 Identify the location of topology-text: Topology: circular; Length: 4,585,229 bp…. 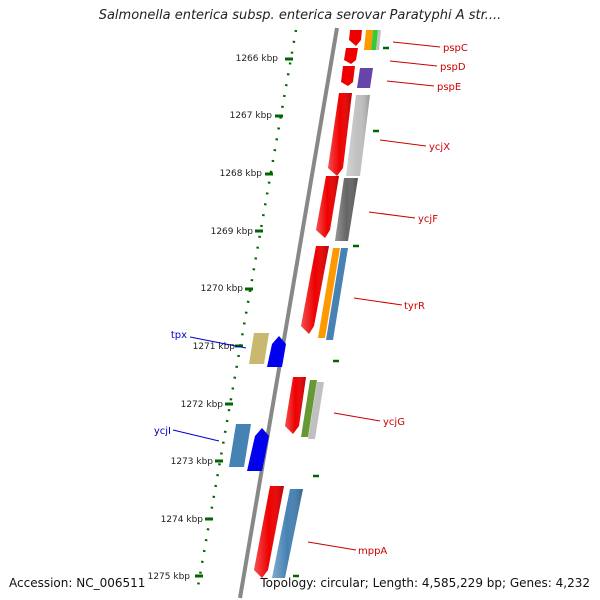
(425, 583).